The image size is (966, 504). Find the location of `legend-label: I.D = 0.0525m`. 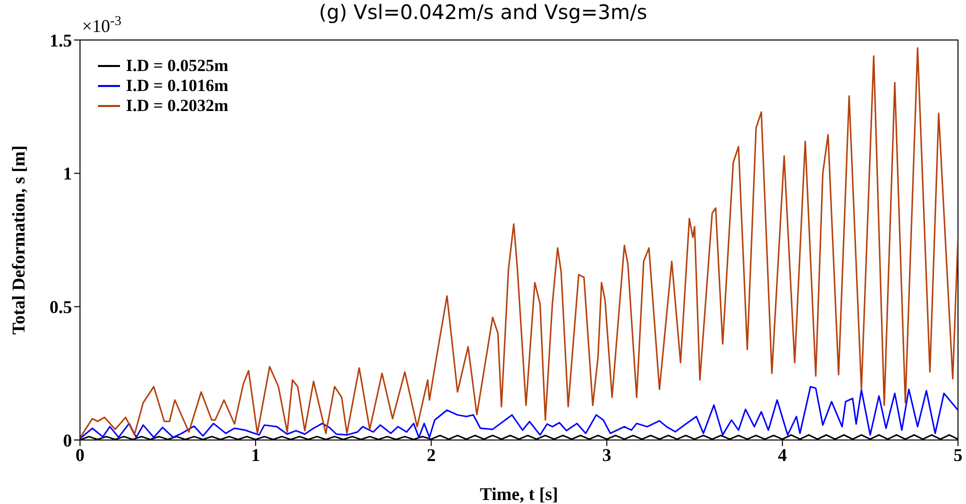

legend-label: I.D = 0.0525m is located at coordinates (177, 66).